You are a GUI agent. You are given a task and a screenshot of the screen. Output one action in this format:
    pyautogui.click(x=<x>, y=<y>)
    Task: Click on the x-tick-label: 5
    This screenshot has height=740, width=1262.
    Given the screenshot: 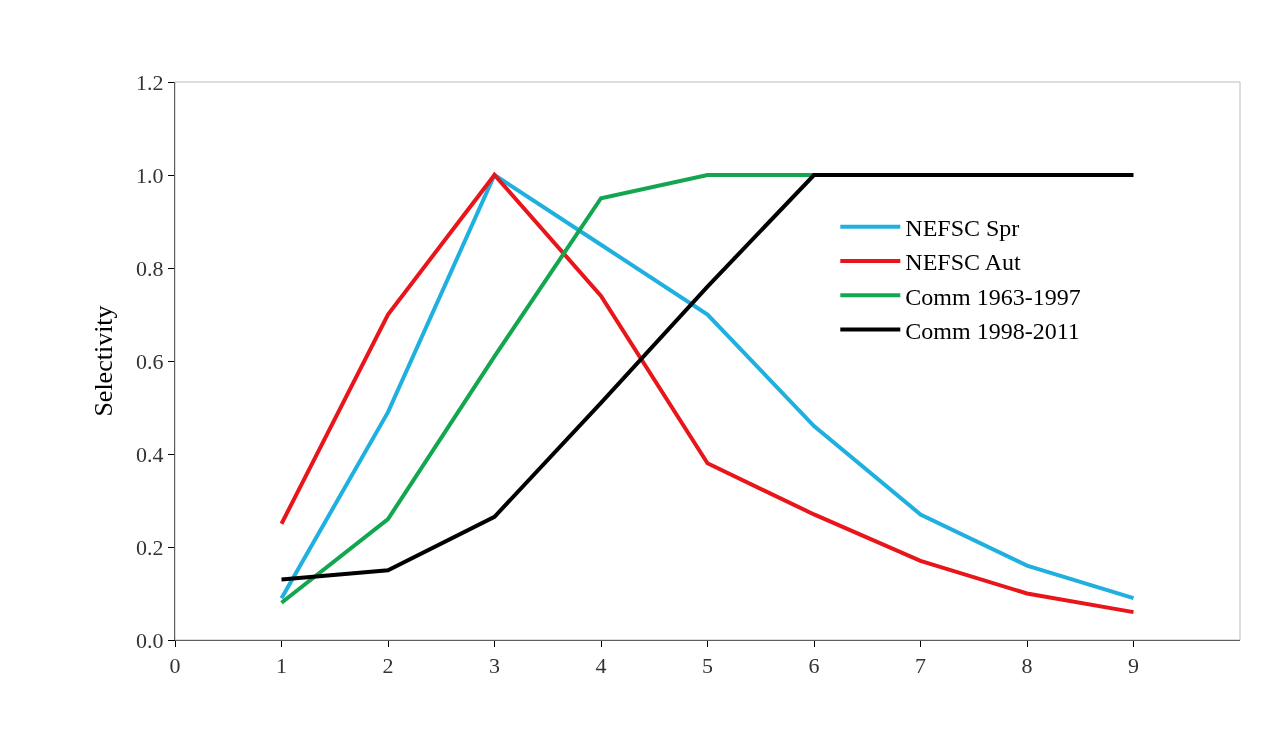 What is the action you would take?
    pyautogui.click(x=707, y=666)
    